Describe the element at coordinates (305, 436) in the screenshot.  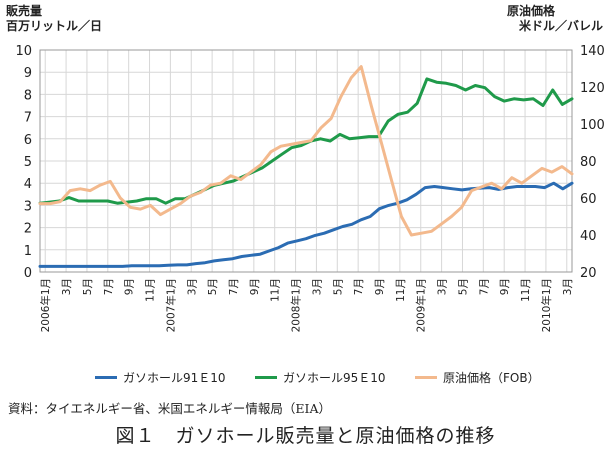
I see `figure-caption: 図１ ガソホール販売量と原油価格の推移` at that location.